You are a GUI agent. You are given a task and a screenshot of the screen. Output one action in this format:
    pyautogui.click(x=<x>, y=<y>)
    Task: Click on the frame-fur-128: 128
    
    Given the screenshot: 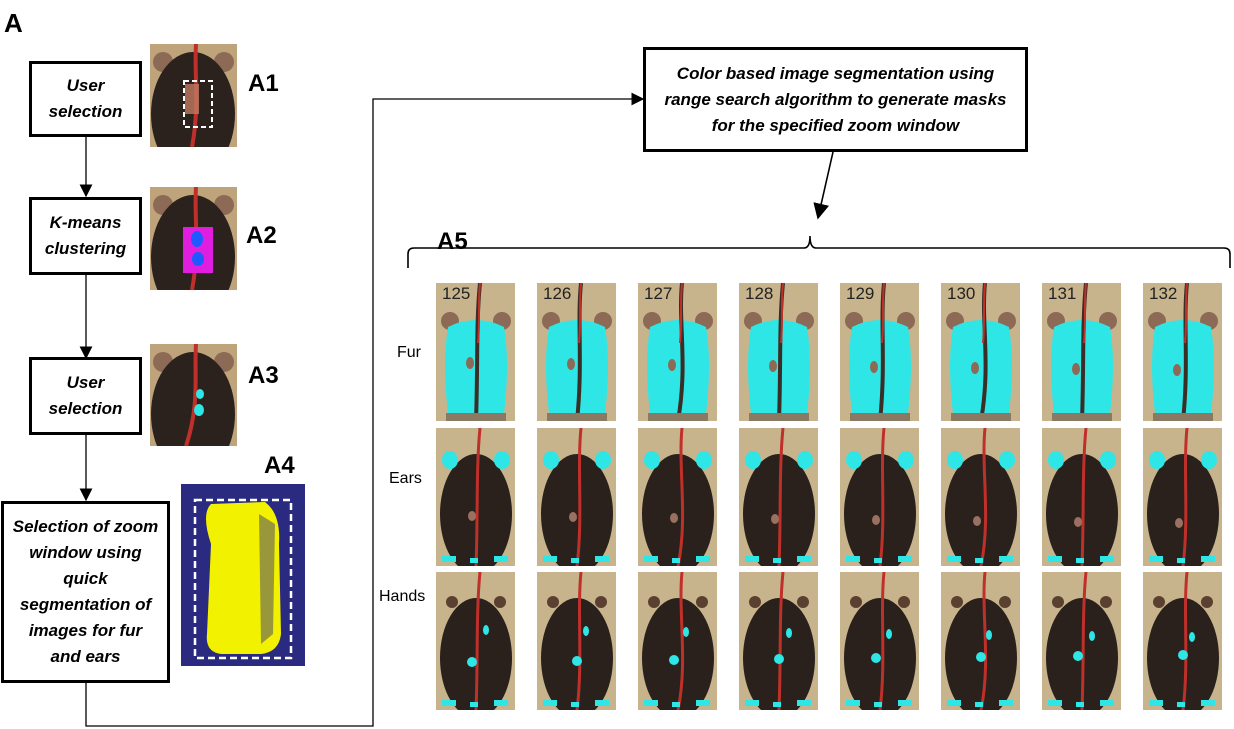 What is the action you would take?
    pyautogui.click(x=778, y=352)
    